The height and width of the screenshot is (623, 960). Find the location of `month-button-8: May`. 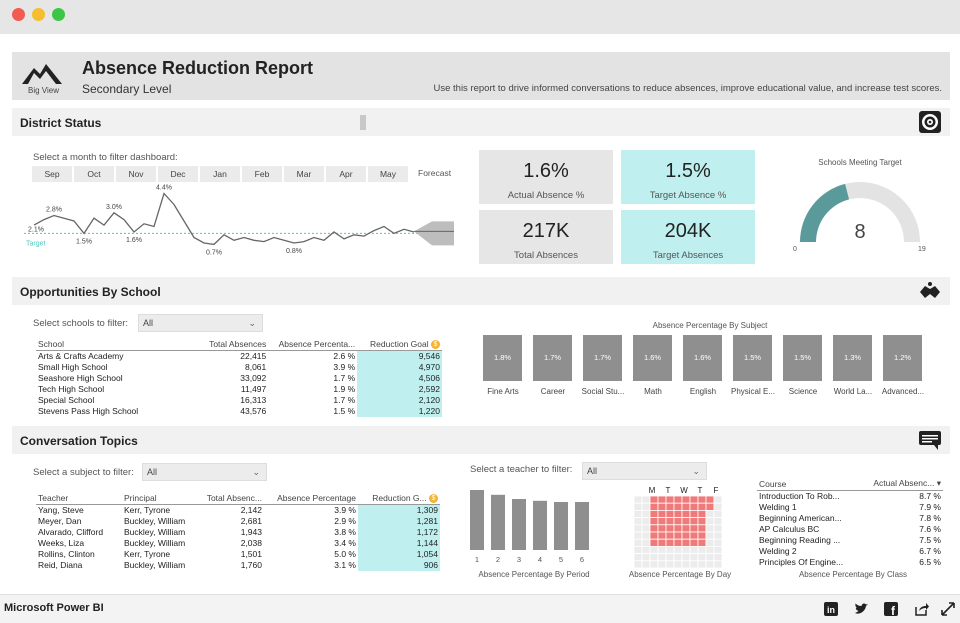

month-button-8: May is located at coordinates (388, 174).